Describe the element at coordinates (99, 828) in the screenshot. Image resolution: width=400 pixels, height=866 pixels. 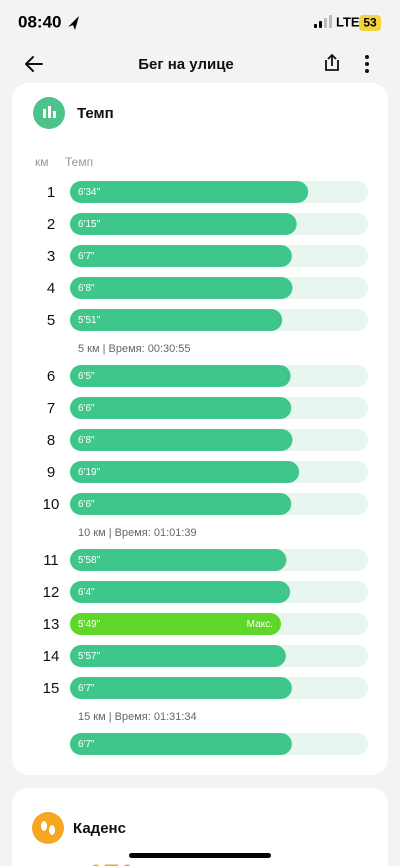
I see `cadence-card-title: Каденс` at that location.